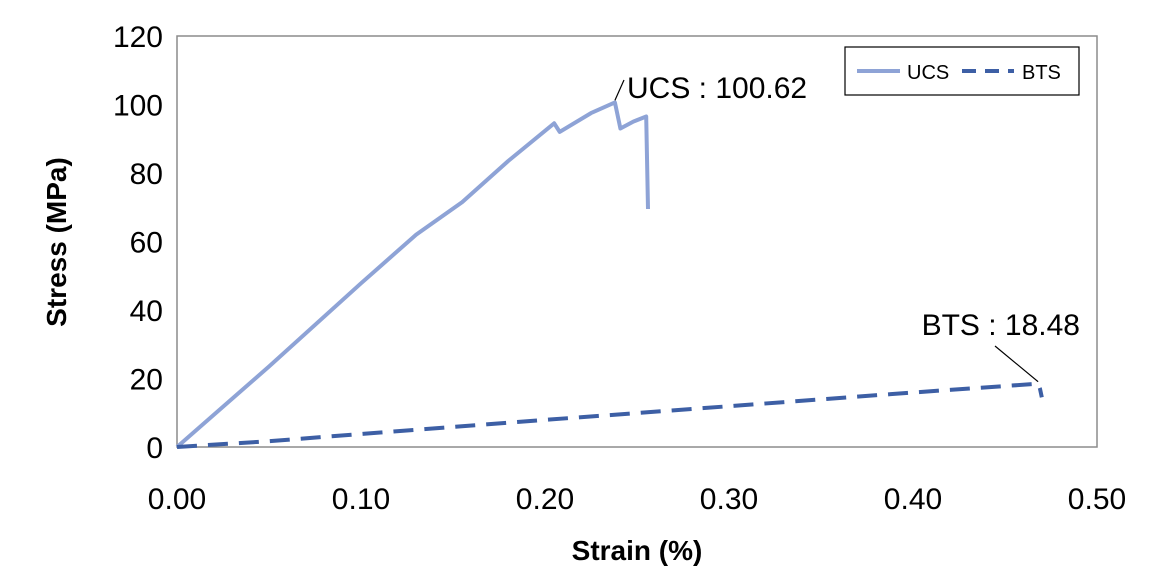 The image size is (1163, 588). I want to click on x-tick-label: 0.40, so click(913, 499).